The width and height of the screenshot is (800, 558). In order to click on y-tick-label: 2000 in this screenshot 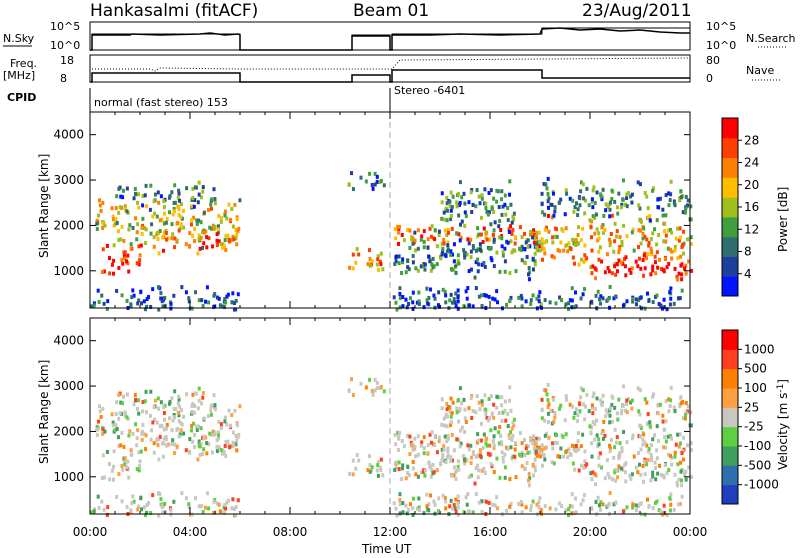, I will do `click(68, 225)`.